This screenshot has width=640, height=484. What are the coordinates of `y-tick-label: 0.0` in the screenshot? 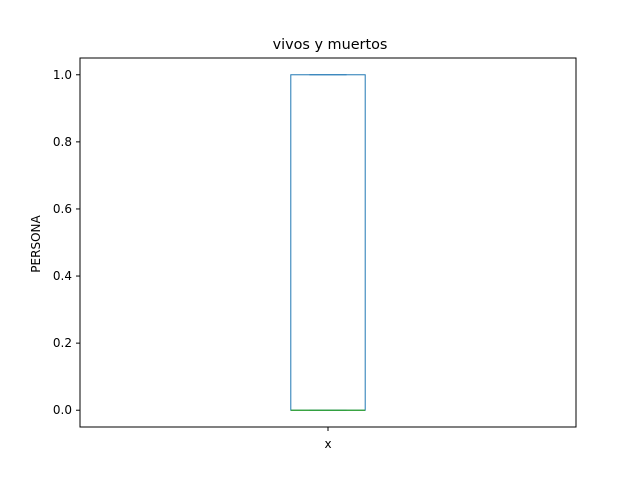 It's located at (62, 410).